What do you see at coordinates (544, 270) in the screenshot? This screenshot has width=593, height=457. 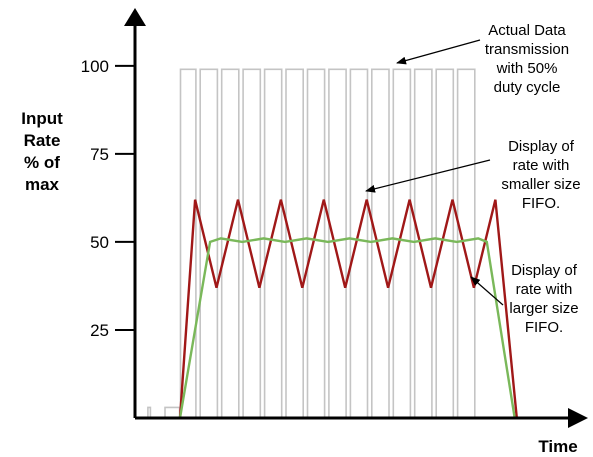 I see `annotation-3-line-1: Display of` at bounding box center [544, 270].